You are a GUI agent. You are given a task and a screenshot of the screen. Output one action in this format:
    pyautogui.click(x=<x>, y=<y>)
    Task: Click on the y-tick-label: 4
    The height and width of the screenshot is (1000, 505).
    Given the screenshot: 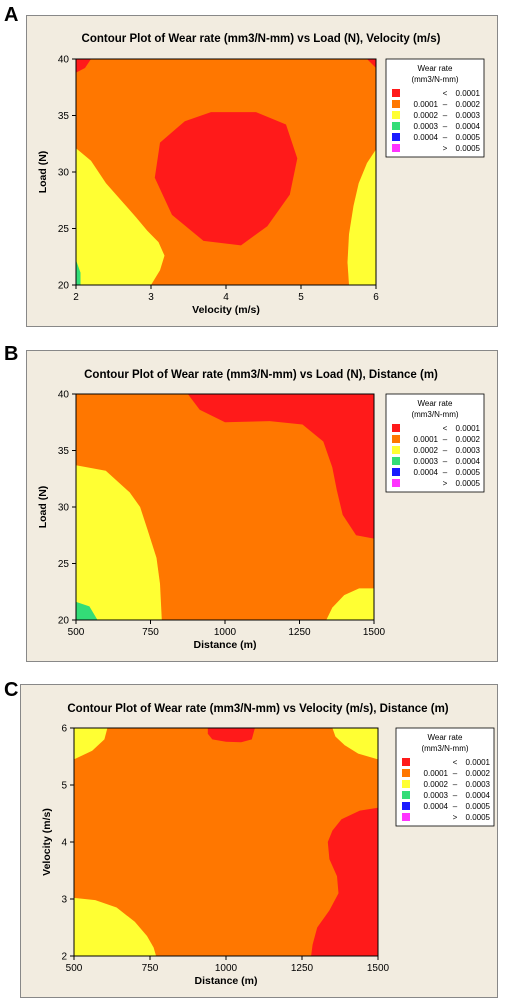 What is the action you would take?
    pyautogui.click(x=64, y=843)
    